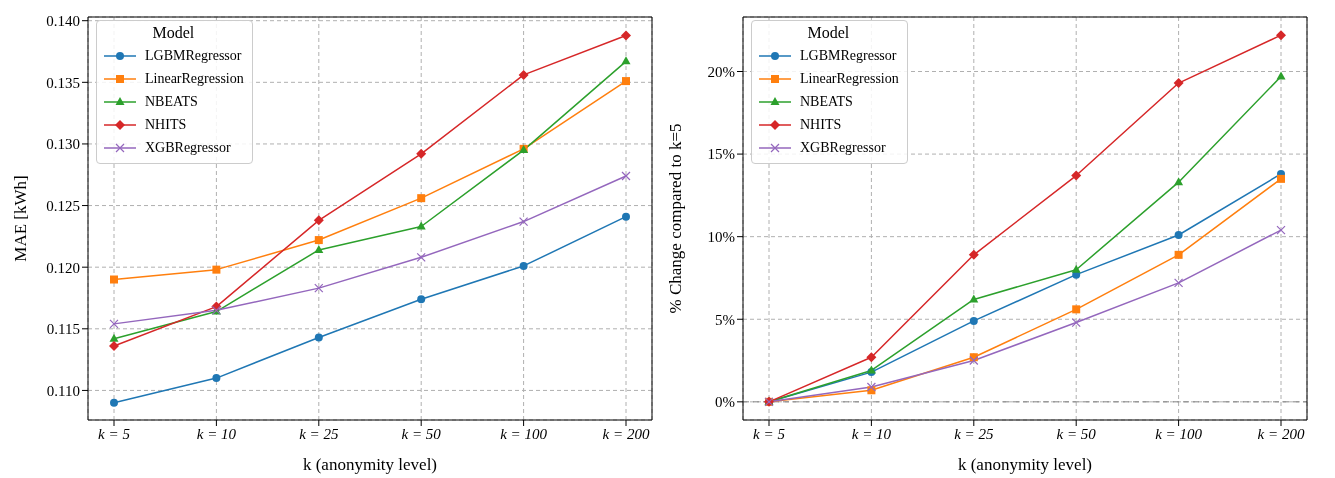 The image size is (1335, 478). I want to click on y-tick-label: 0.115, so click(63, 329).